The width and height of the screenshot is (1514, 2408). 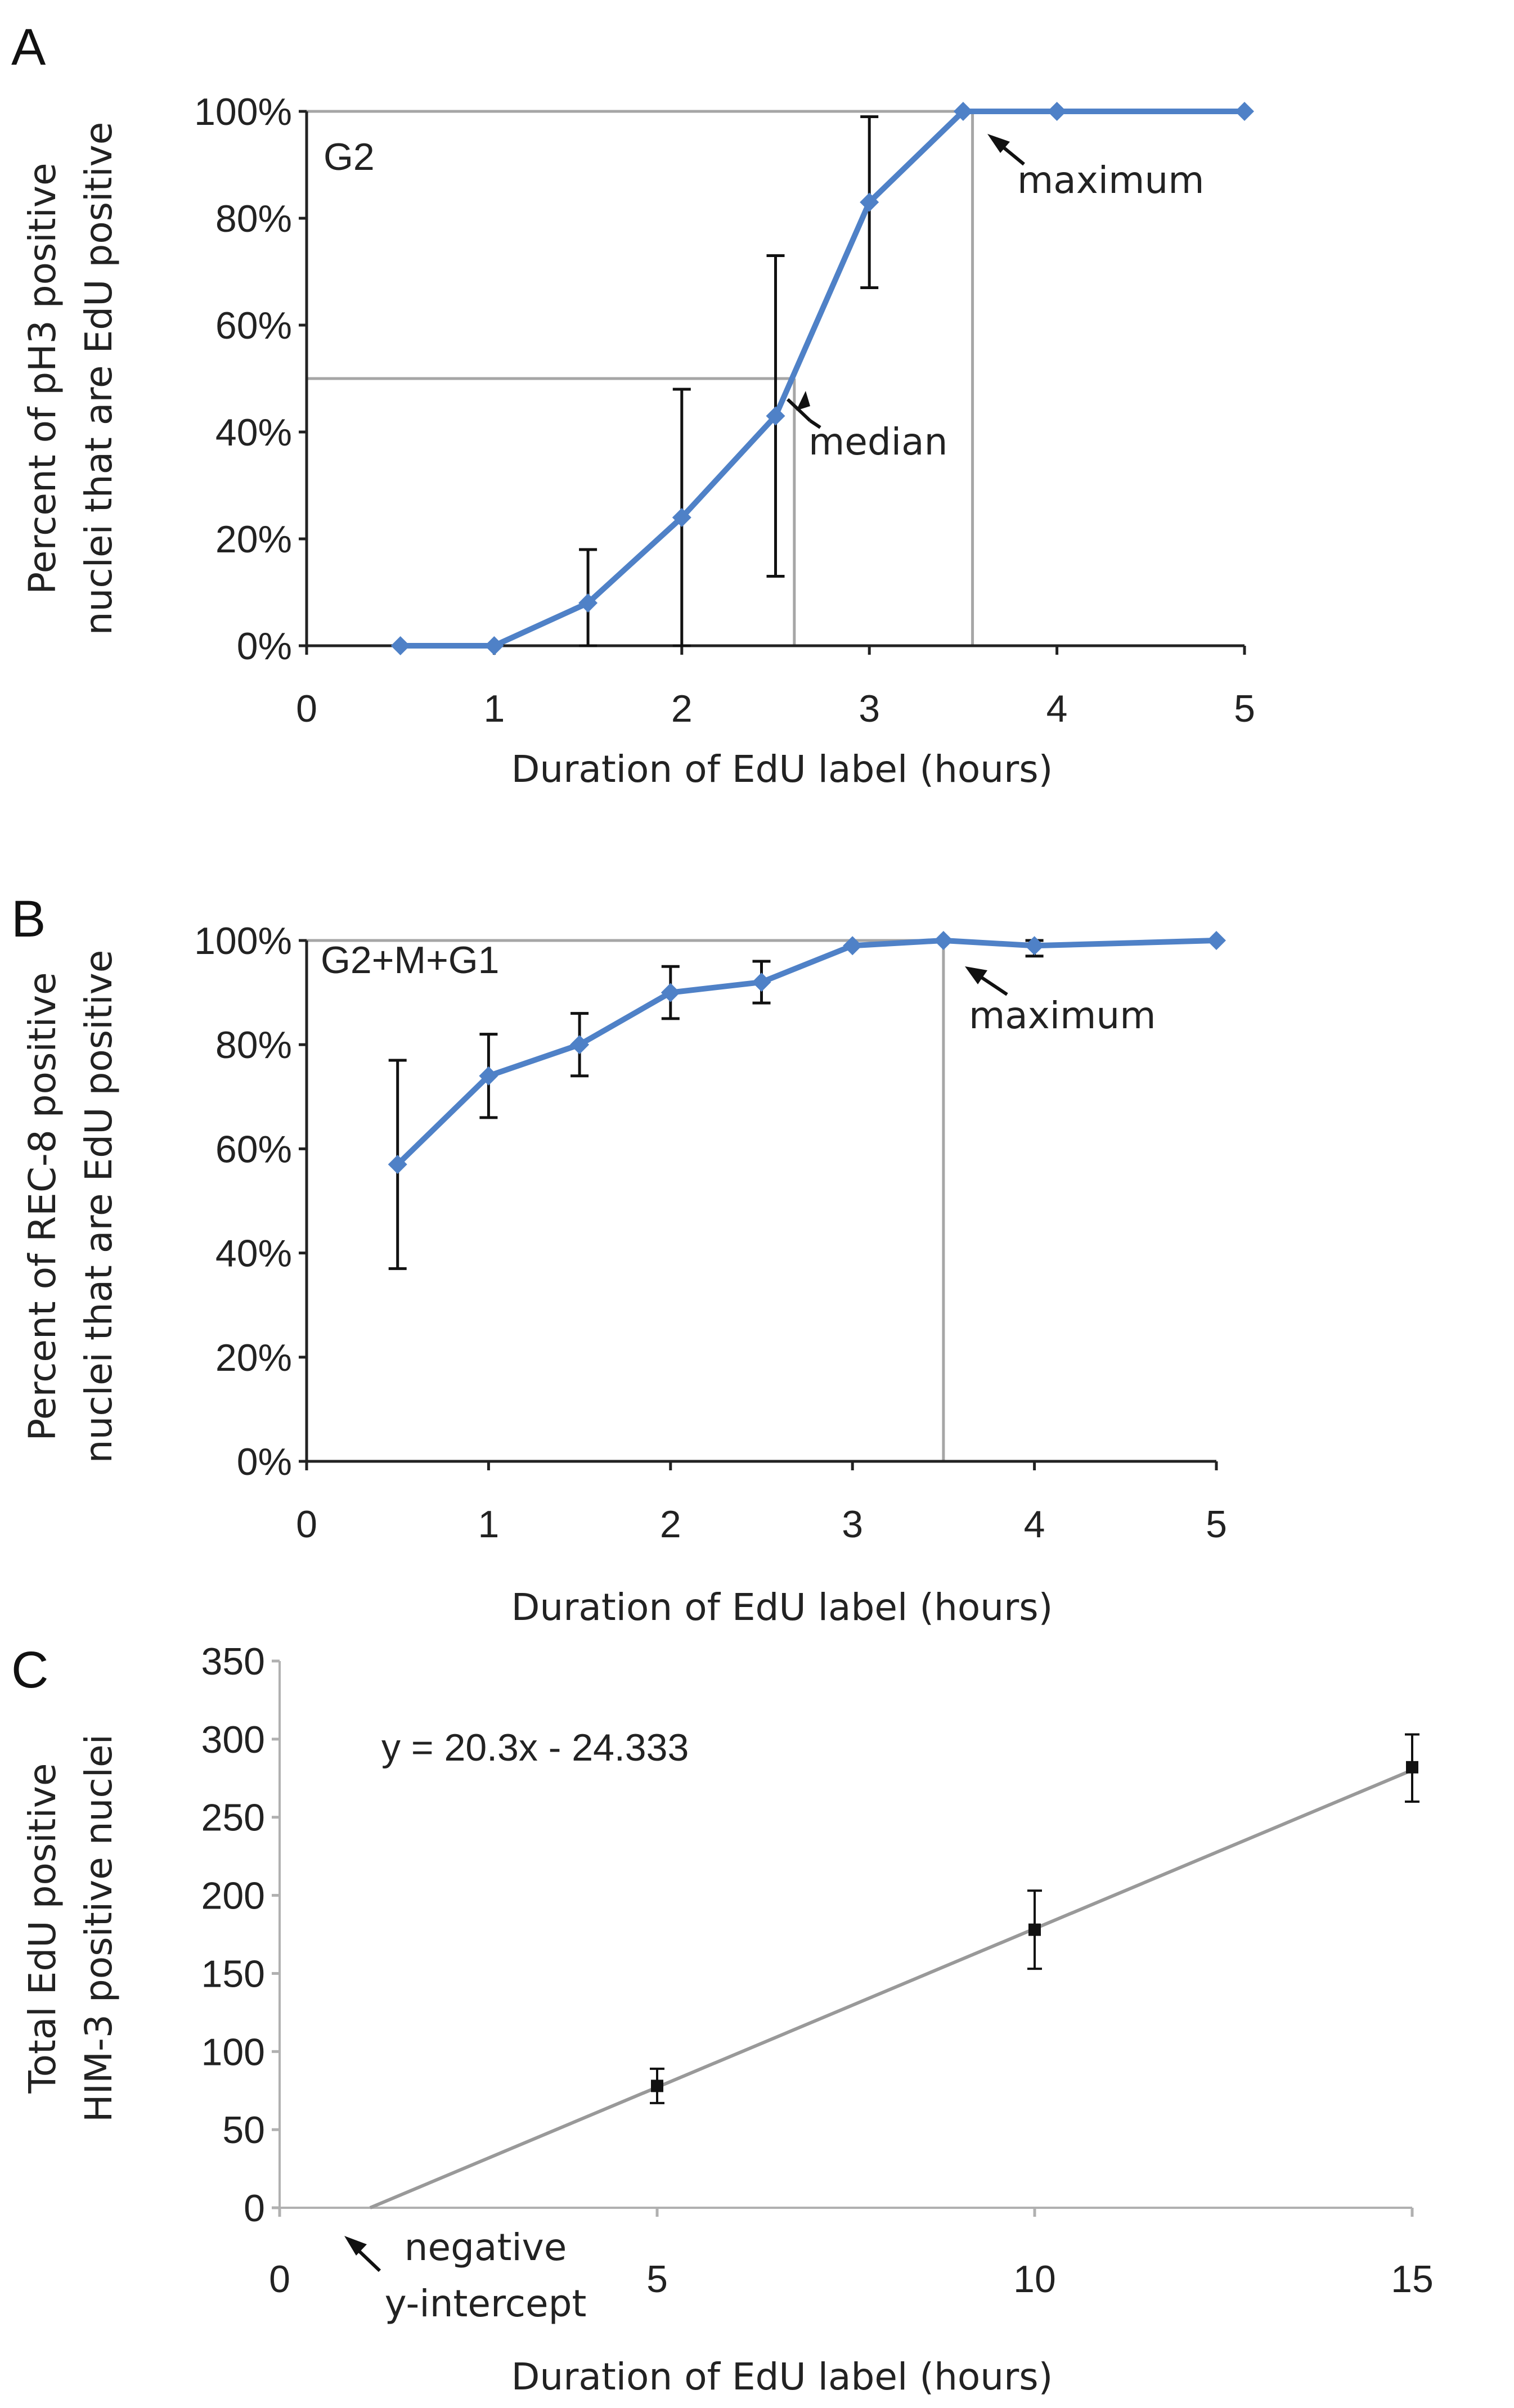 I want to click on y-tick-label: 200, so click(x=233, y=1896).